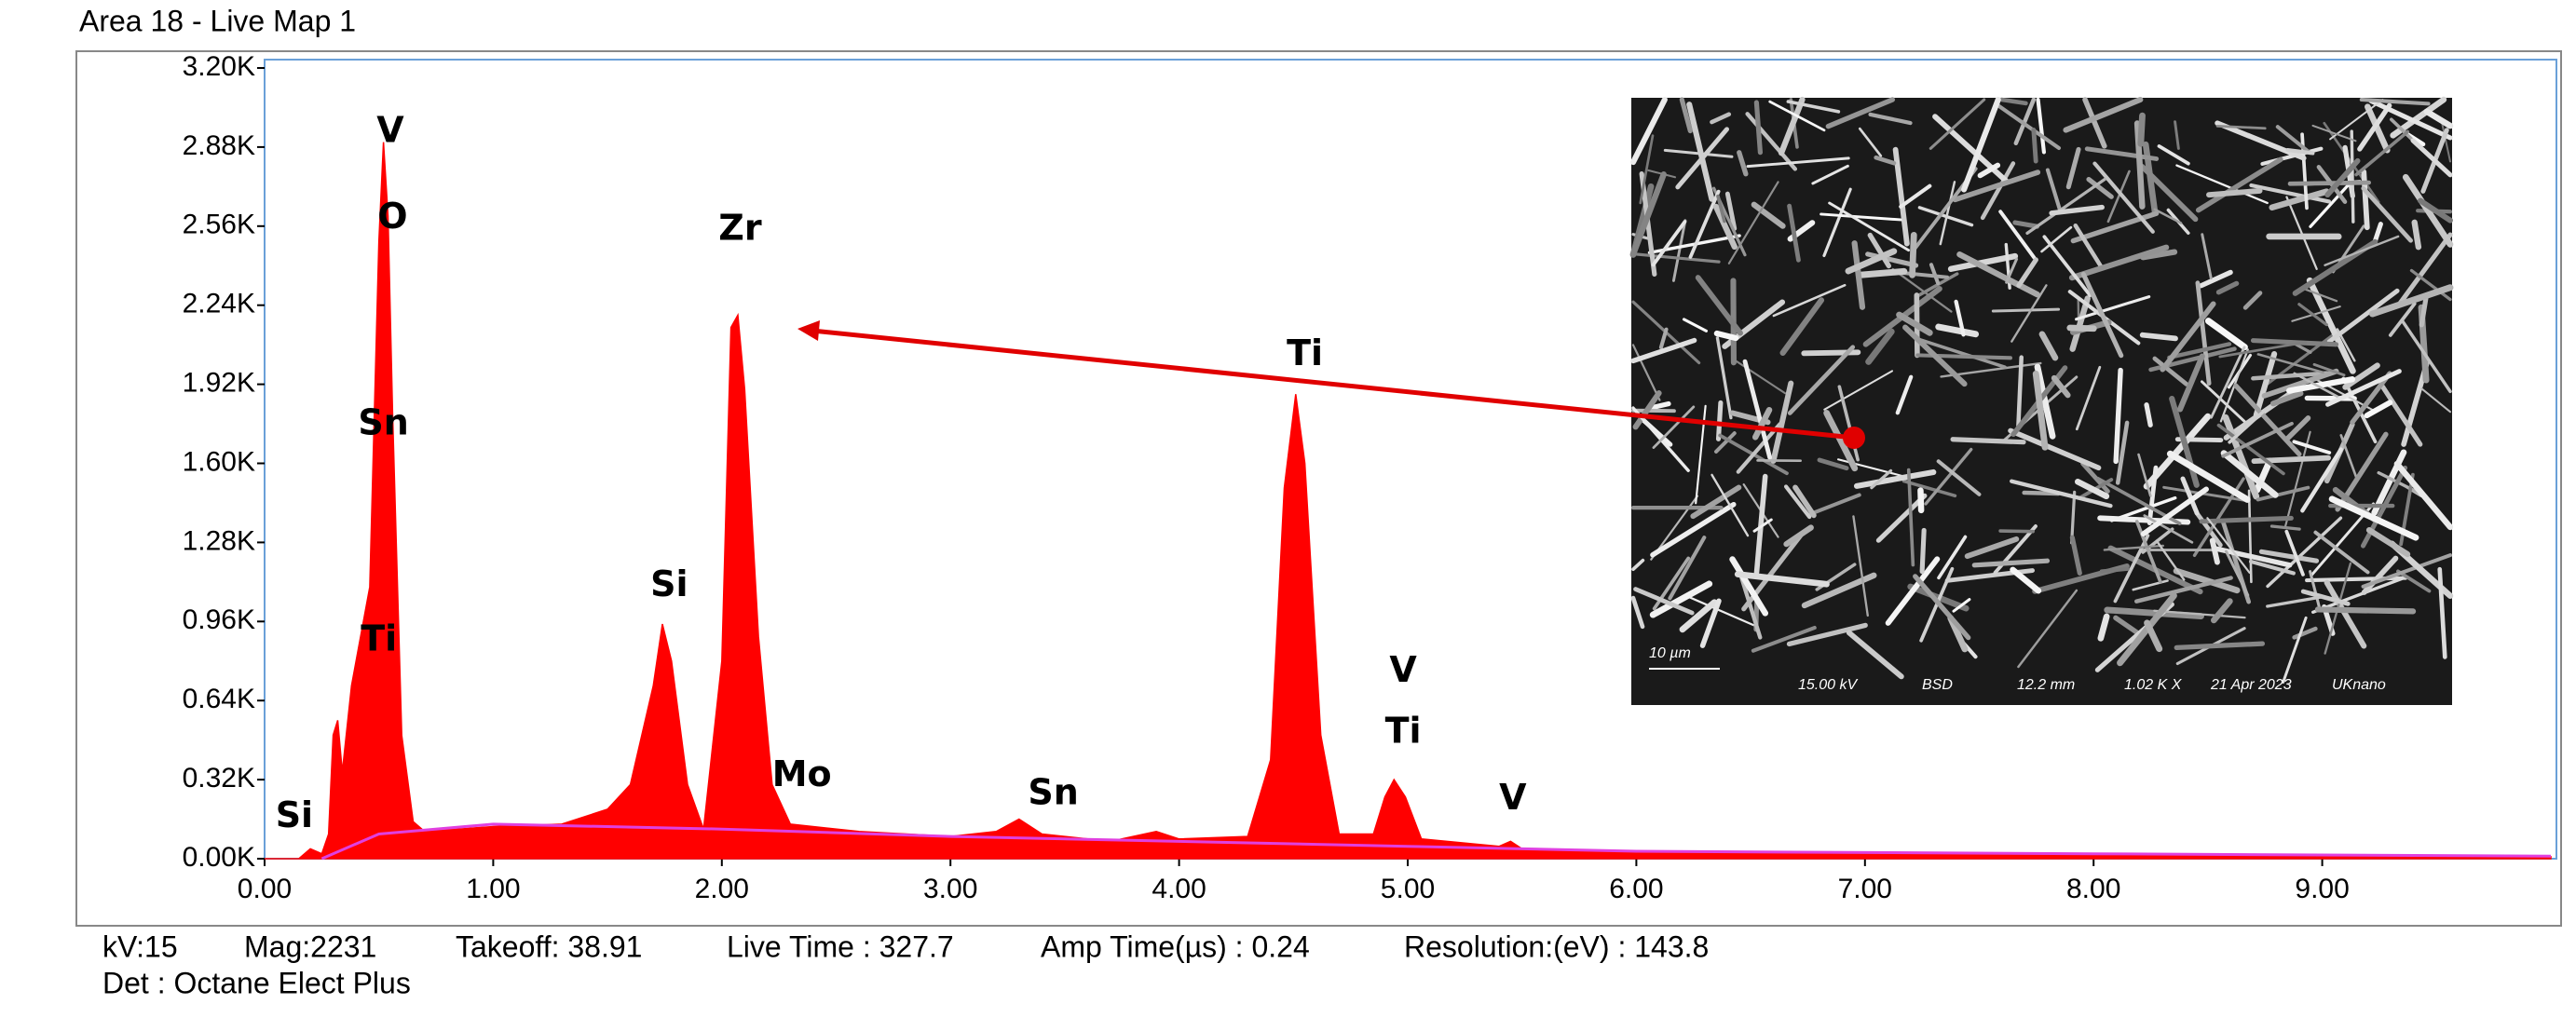 The image size is (2576, 1031). What do you see at coordinates (1556, 946) in the screenshot?
I see `footer-item: Resolution:(eV) : 143.8` at bounding box center [1556, 946].